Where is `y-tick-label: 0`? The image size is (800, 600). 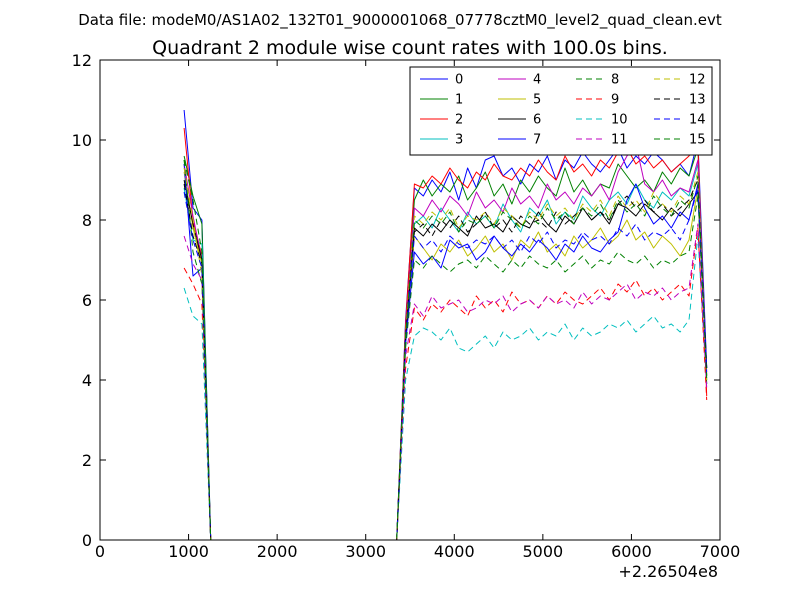
y-tick-label: 0 is located at coordinates (87, 540).